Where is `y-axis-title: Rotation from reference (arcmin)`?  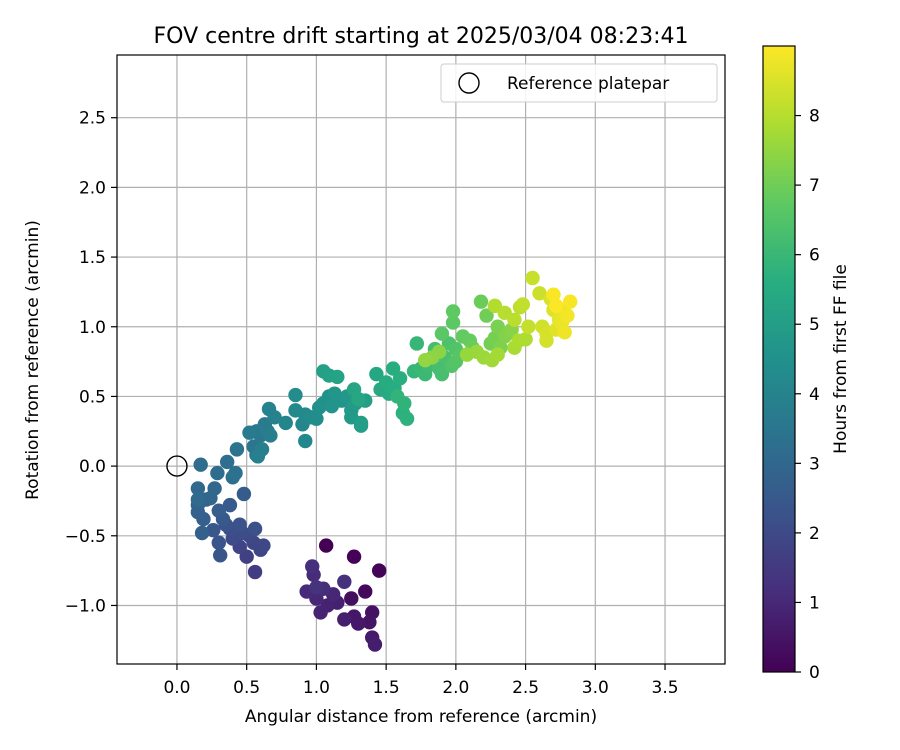
y-axis-title: Rotation from reference (arcmin) is located at coordinates (33, 360).